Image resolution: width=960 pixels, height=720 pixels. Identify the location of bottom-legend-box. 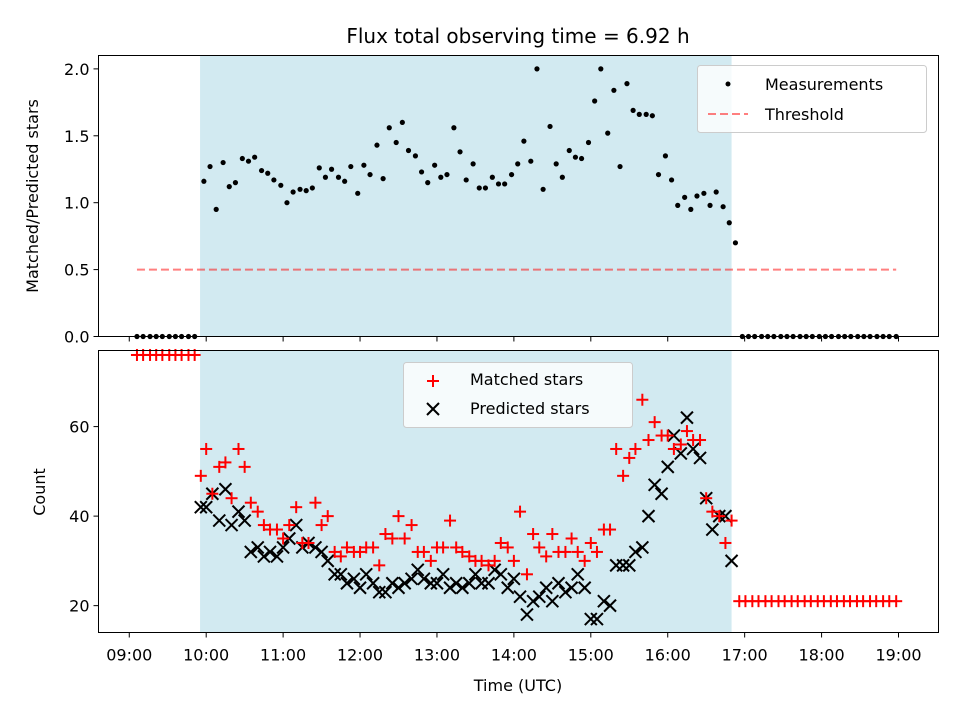
(518, 395).